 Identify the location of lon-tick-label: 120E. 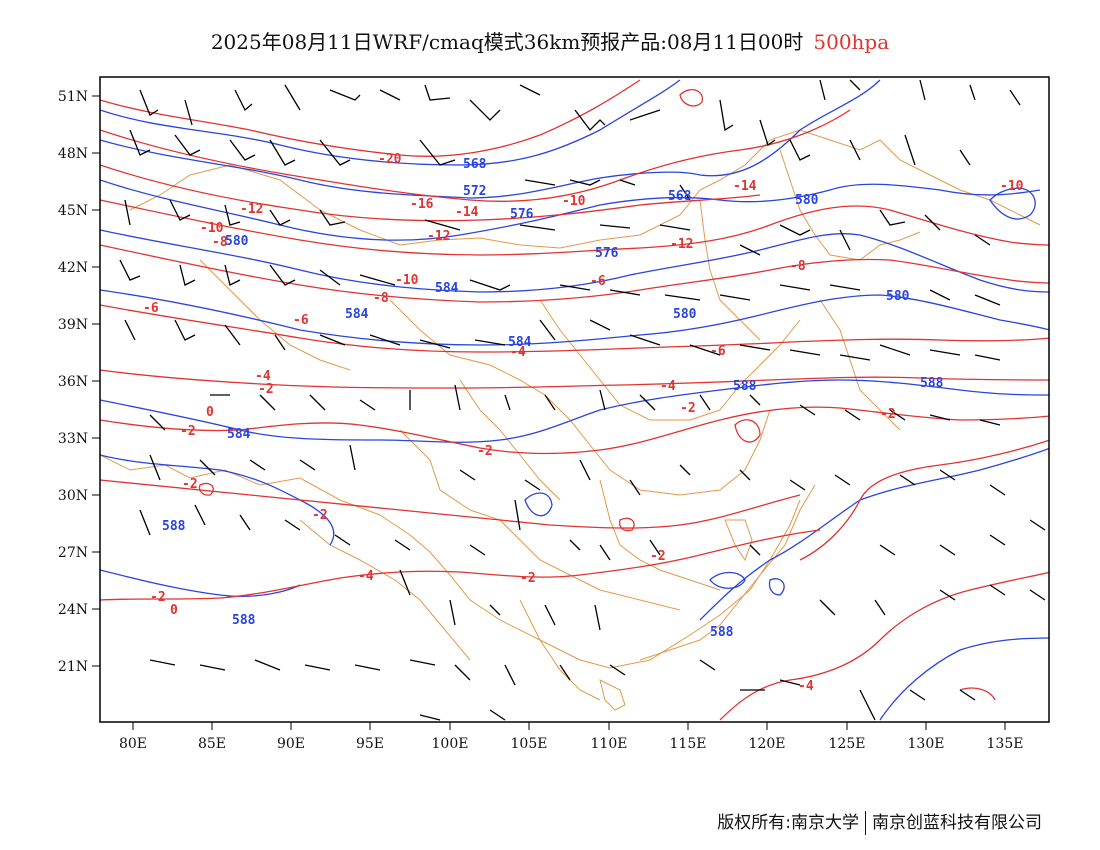
(767, 744).